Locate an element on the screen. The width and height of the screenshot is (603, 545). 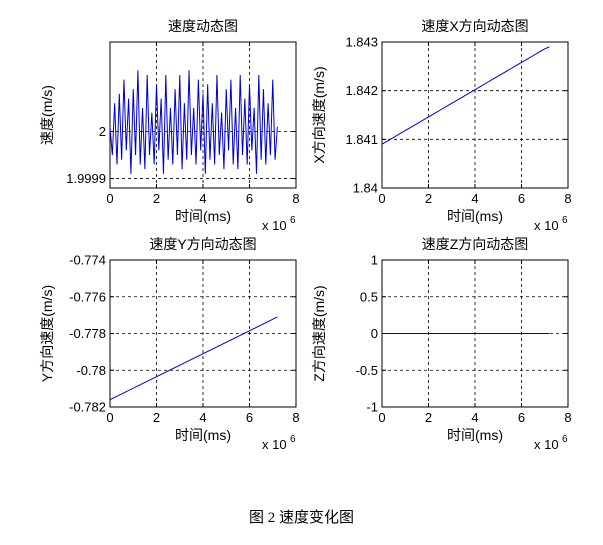
y-tick-label: -0.5 is located at coordinates (367, 370).